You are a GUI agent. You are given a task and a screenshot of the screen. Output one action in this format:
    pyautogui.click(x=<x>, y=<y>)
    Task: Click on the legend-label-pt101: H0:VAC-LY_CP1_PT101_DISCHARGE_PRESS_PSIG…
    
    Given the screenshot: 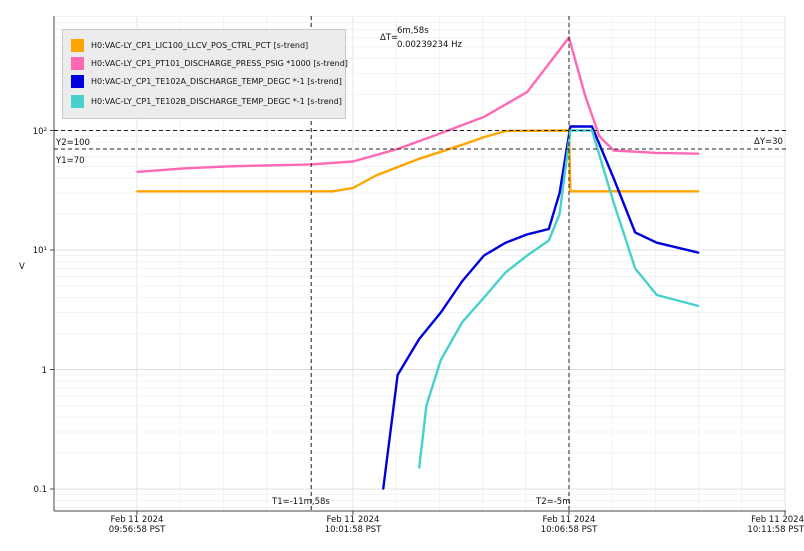 What is the action you would take?
    pyautogui.click(x=219, y=63)
    